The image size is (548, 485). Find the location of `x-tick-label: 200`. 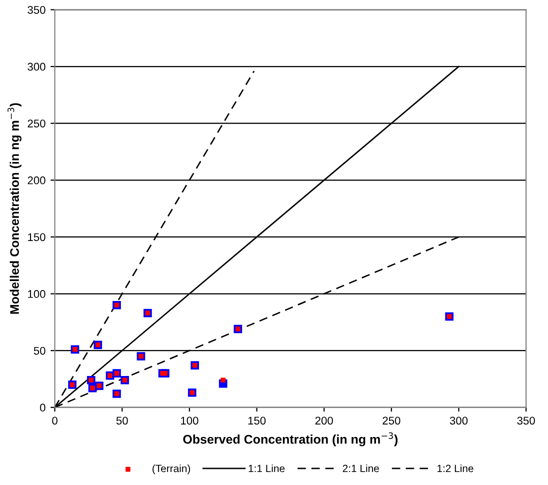

x-tick-label: 200 is located at coordinates (324, 420).